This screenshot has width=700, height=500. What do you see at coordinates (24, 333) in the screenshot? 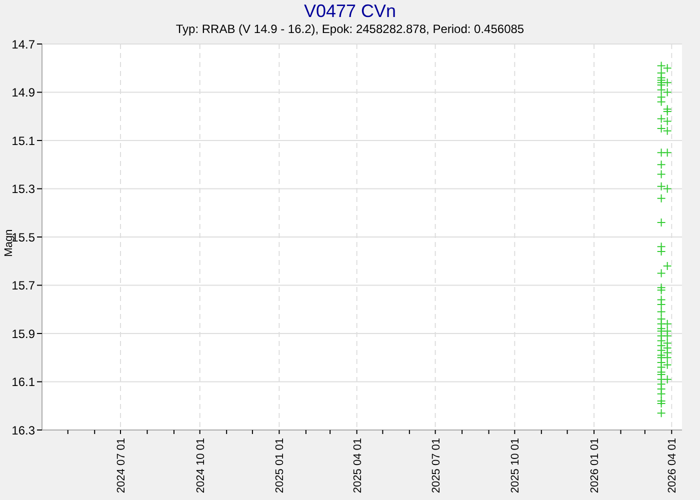
I see `y-tick-label: 15.9` at bounding box center [24, 333].